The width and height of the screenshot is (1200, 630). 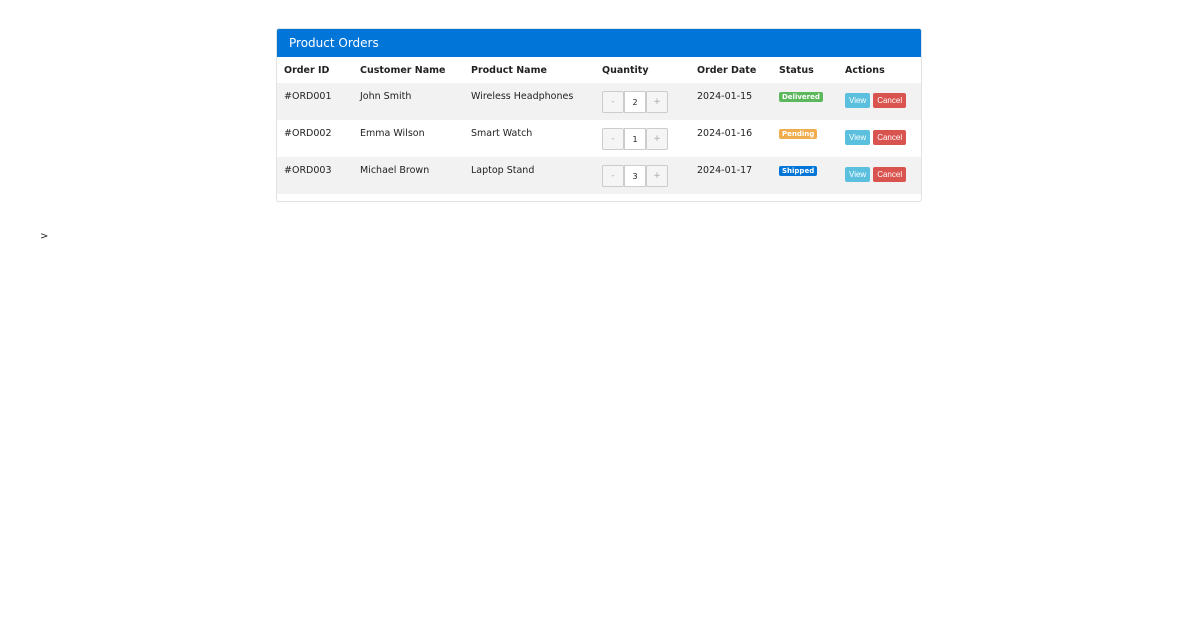 What do you see at coordinates (502, 133) in the screenshot?
I see `product-name: Smart Watch` at bounding box center [502, 133].